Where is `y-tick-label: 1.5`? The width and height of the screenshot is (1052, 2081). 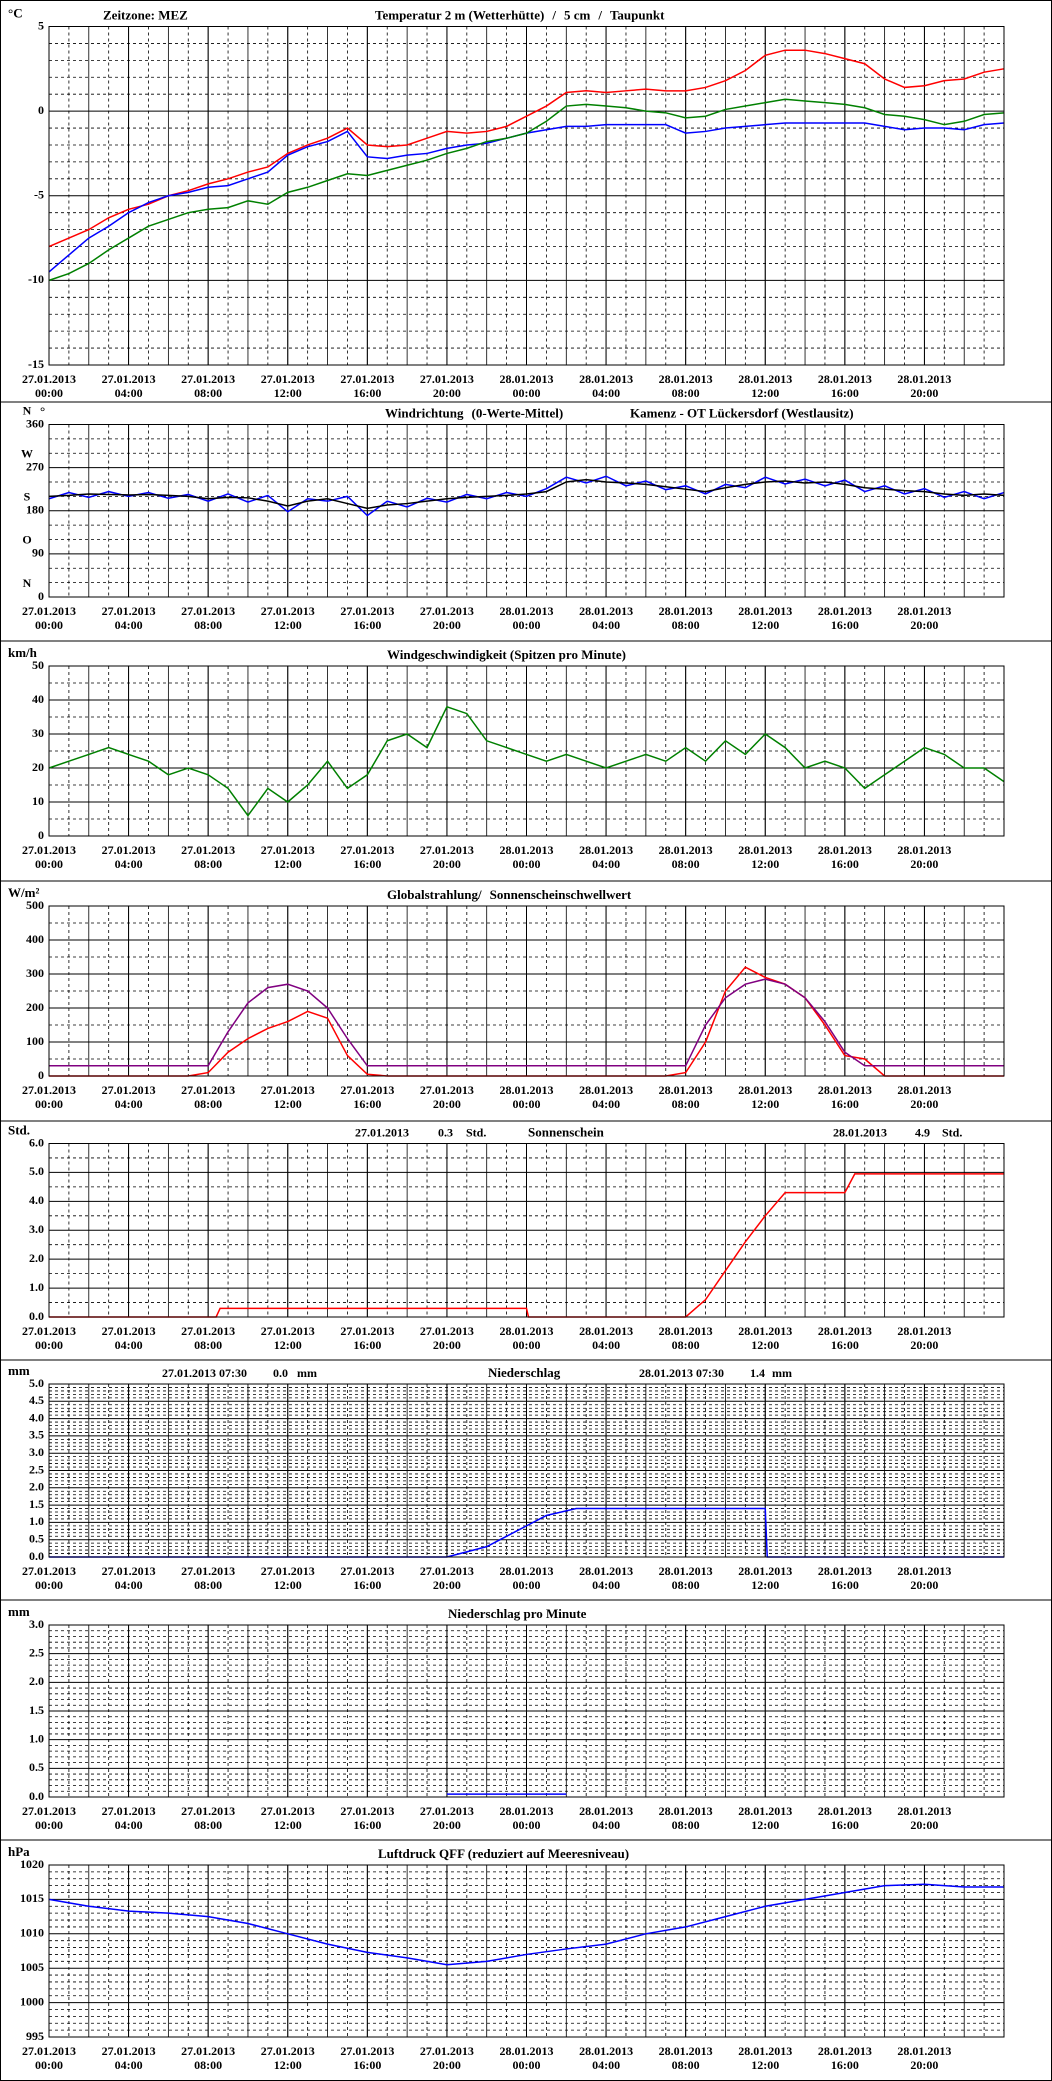
y-tick-label: 1.5 is located at coordinates (36, 1504).